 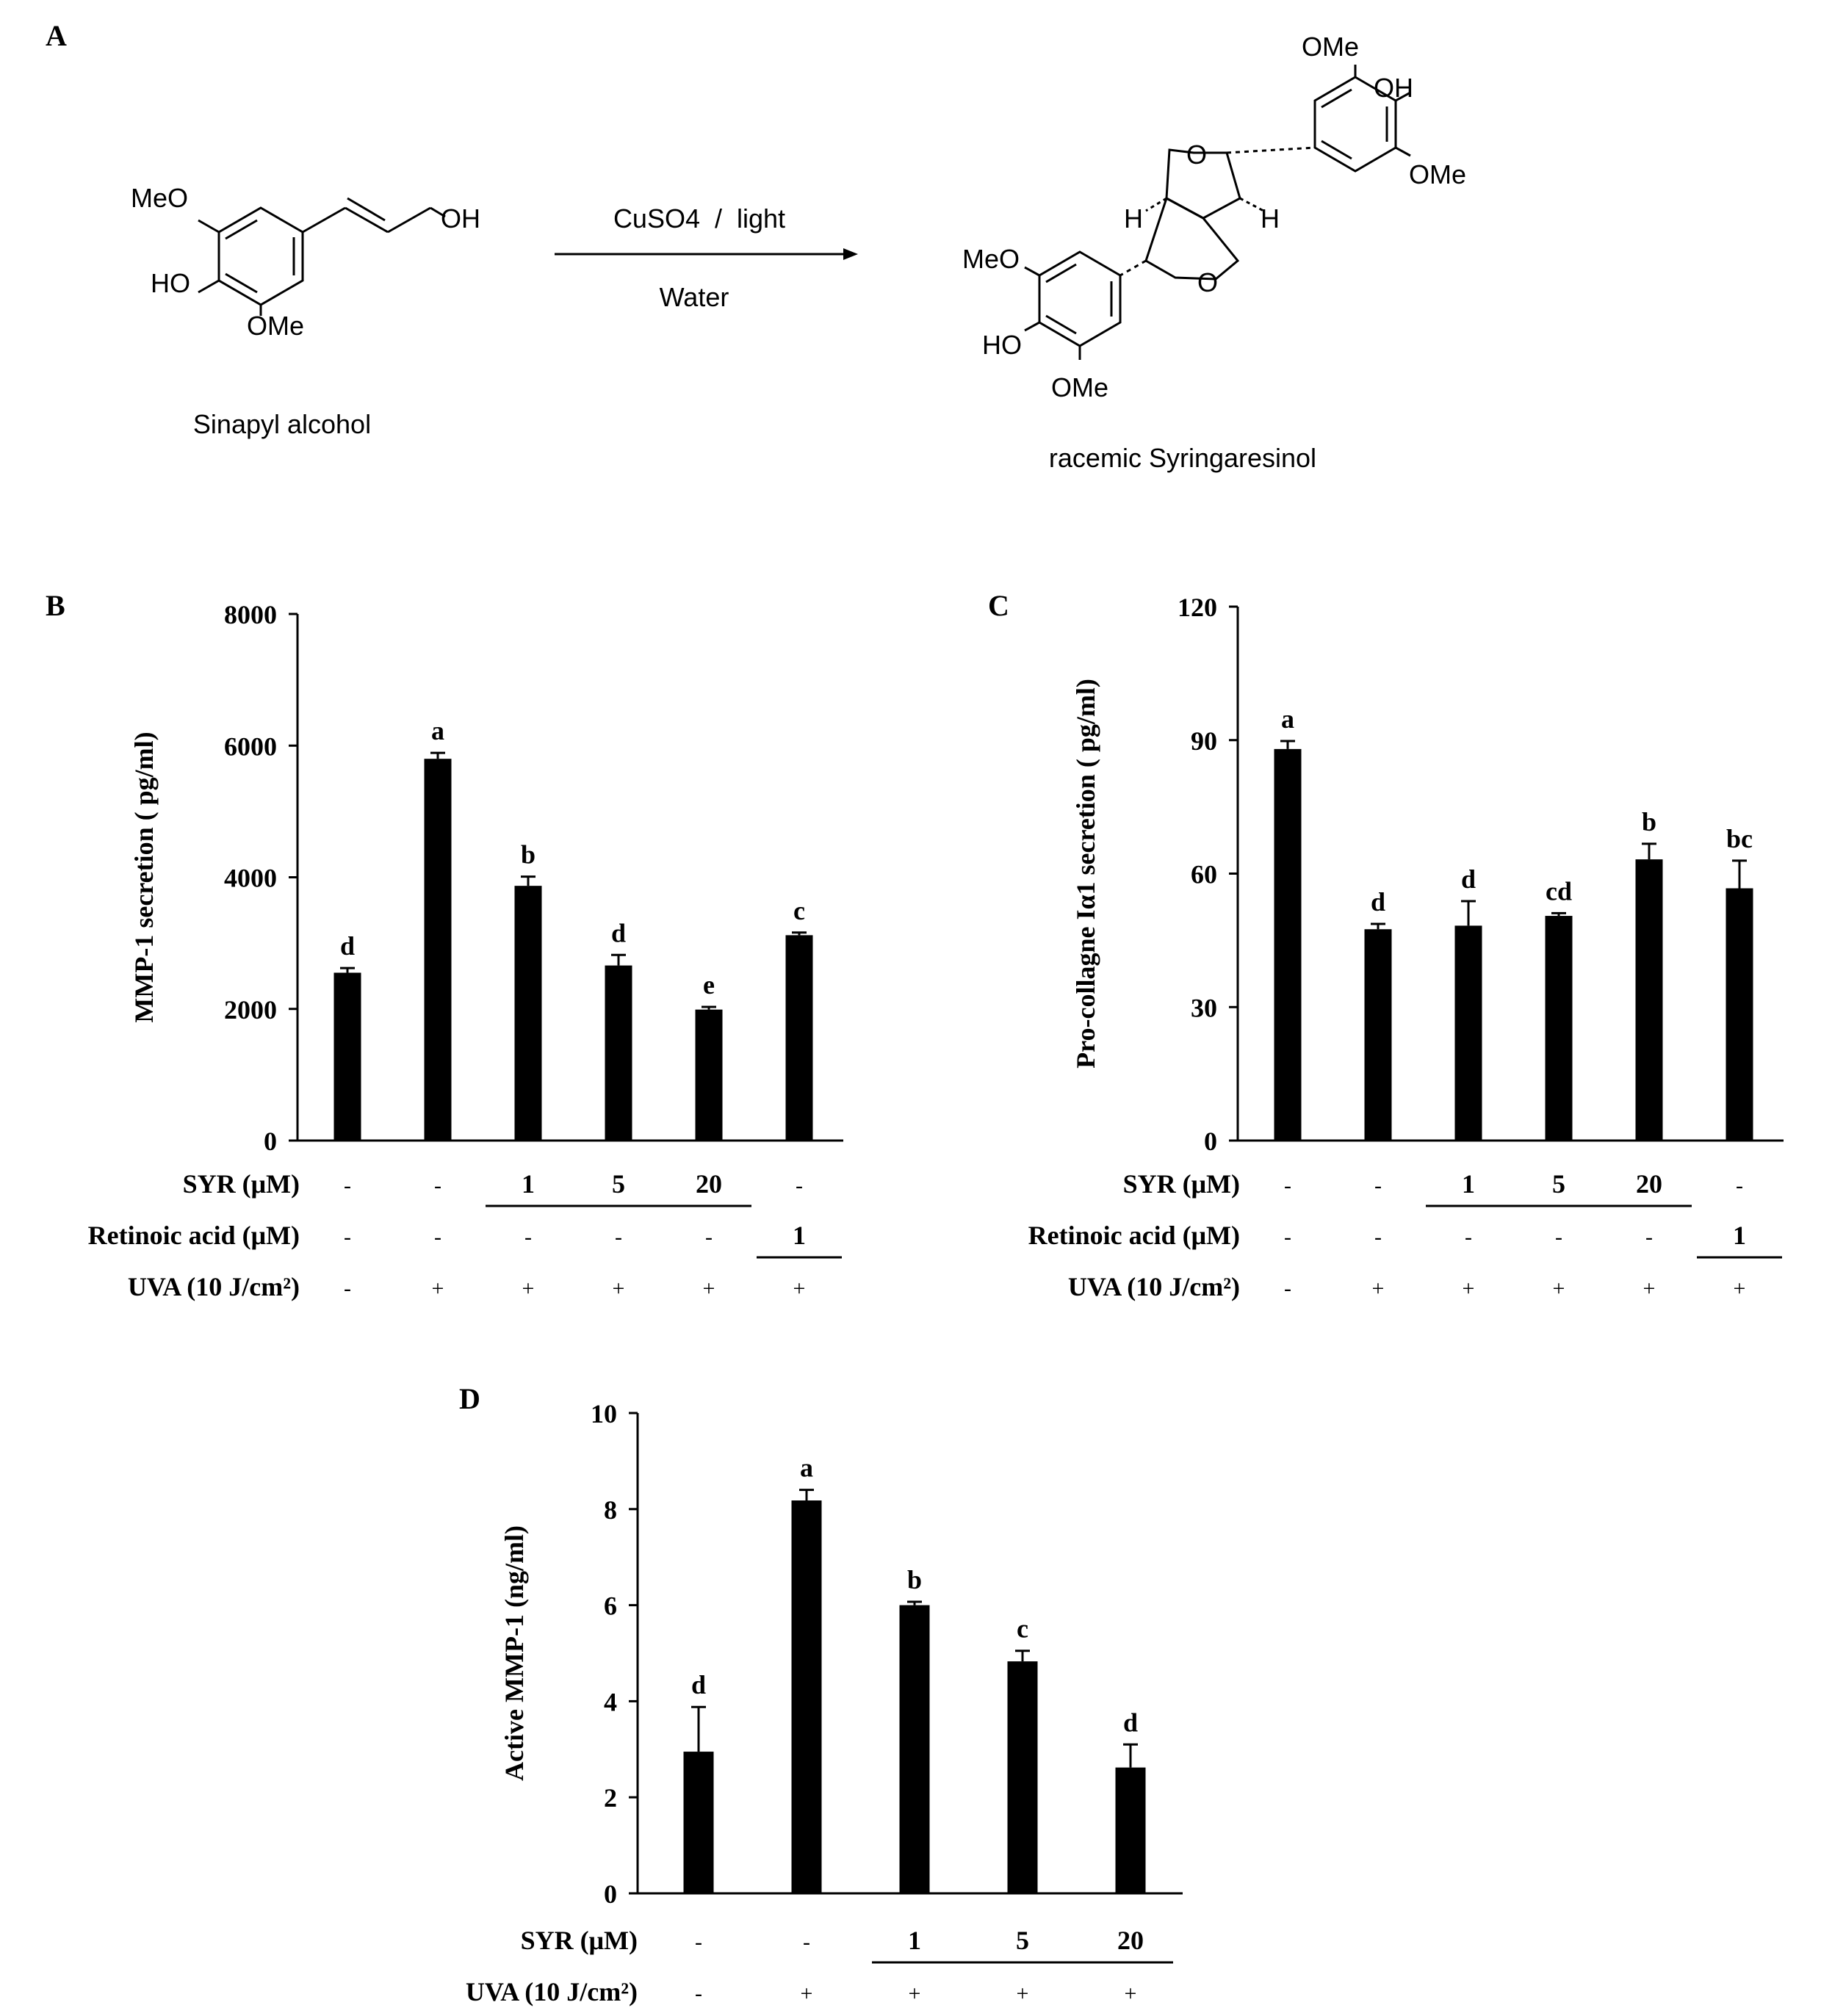 What do you see at coordinates (1204, 741) in the screenshot?
I see `y-tick-label: 90` at bounding box center [1204, 741].